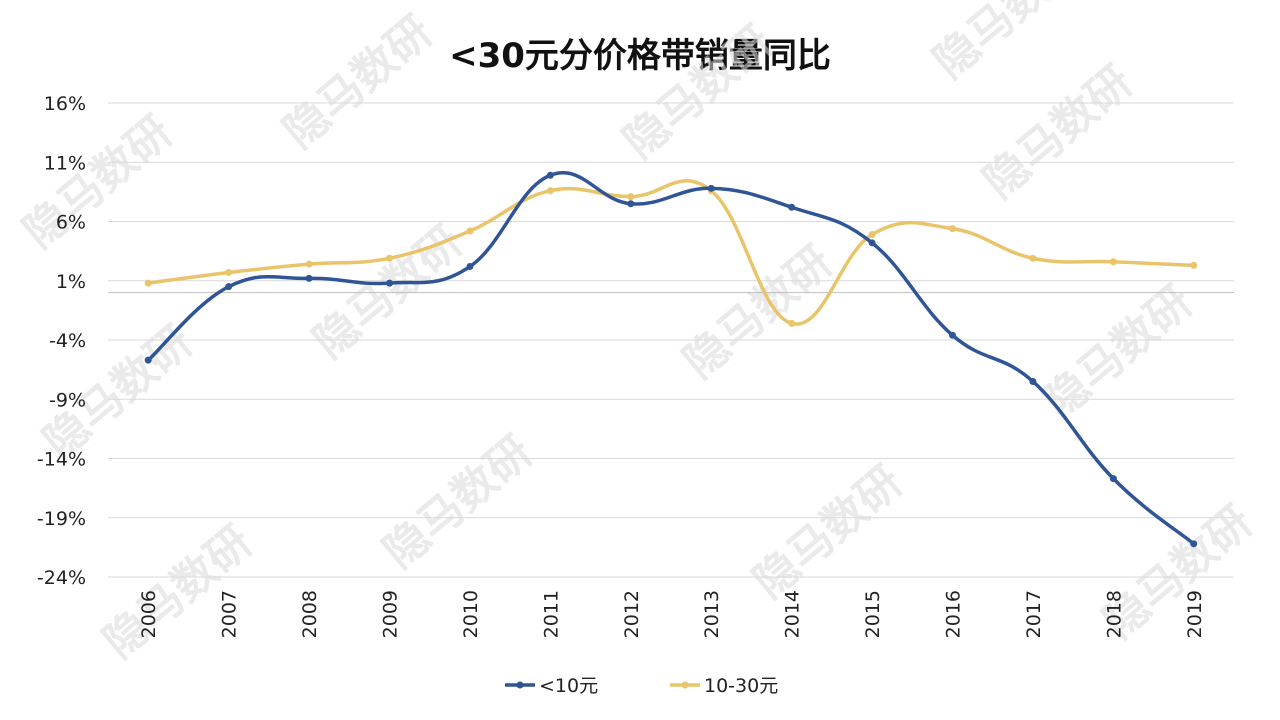  I want to click on y-tick-label: 11%, so click(65, 163).